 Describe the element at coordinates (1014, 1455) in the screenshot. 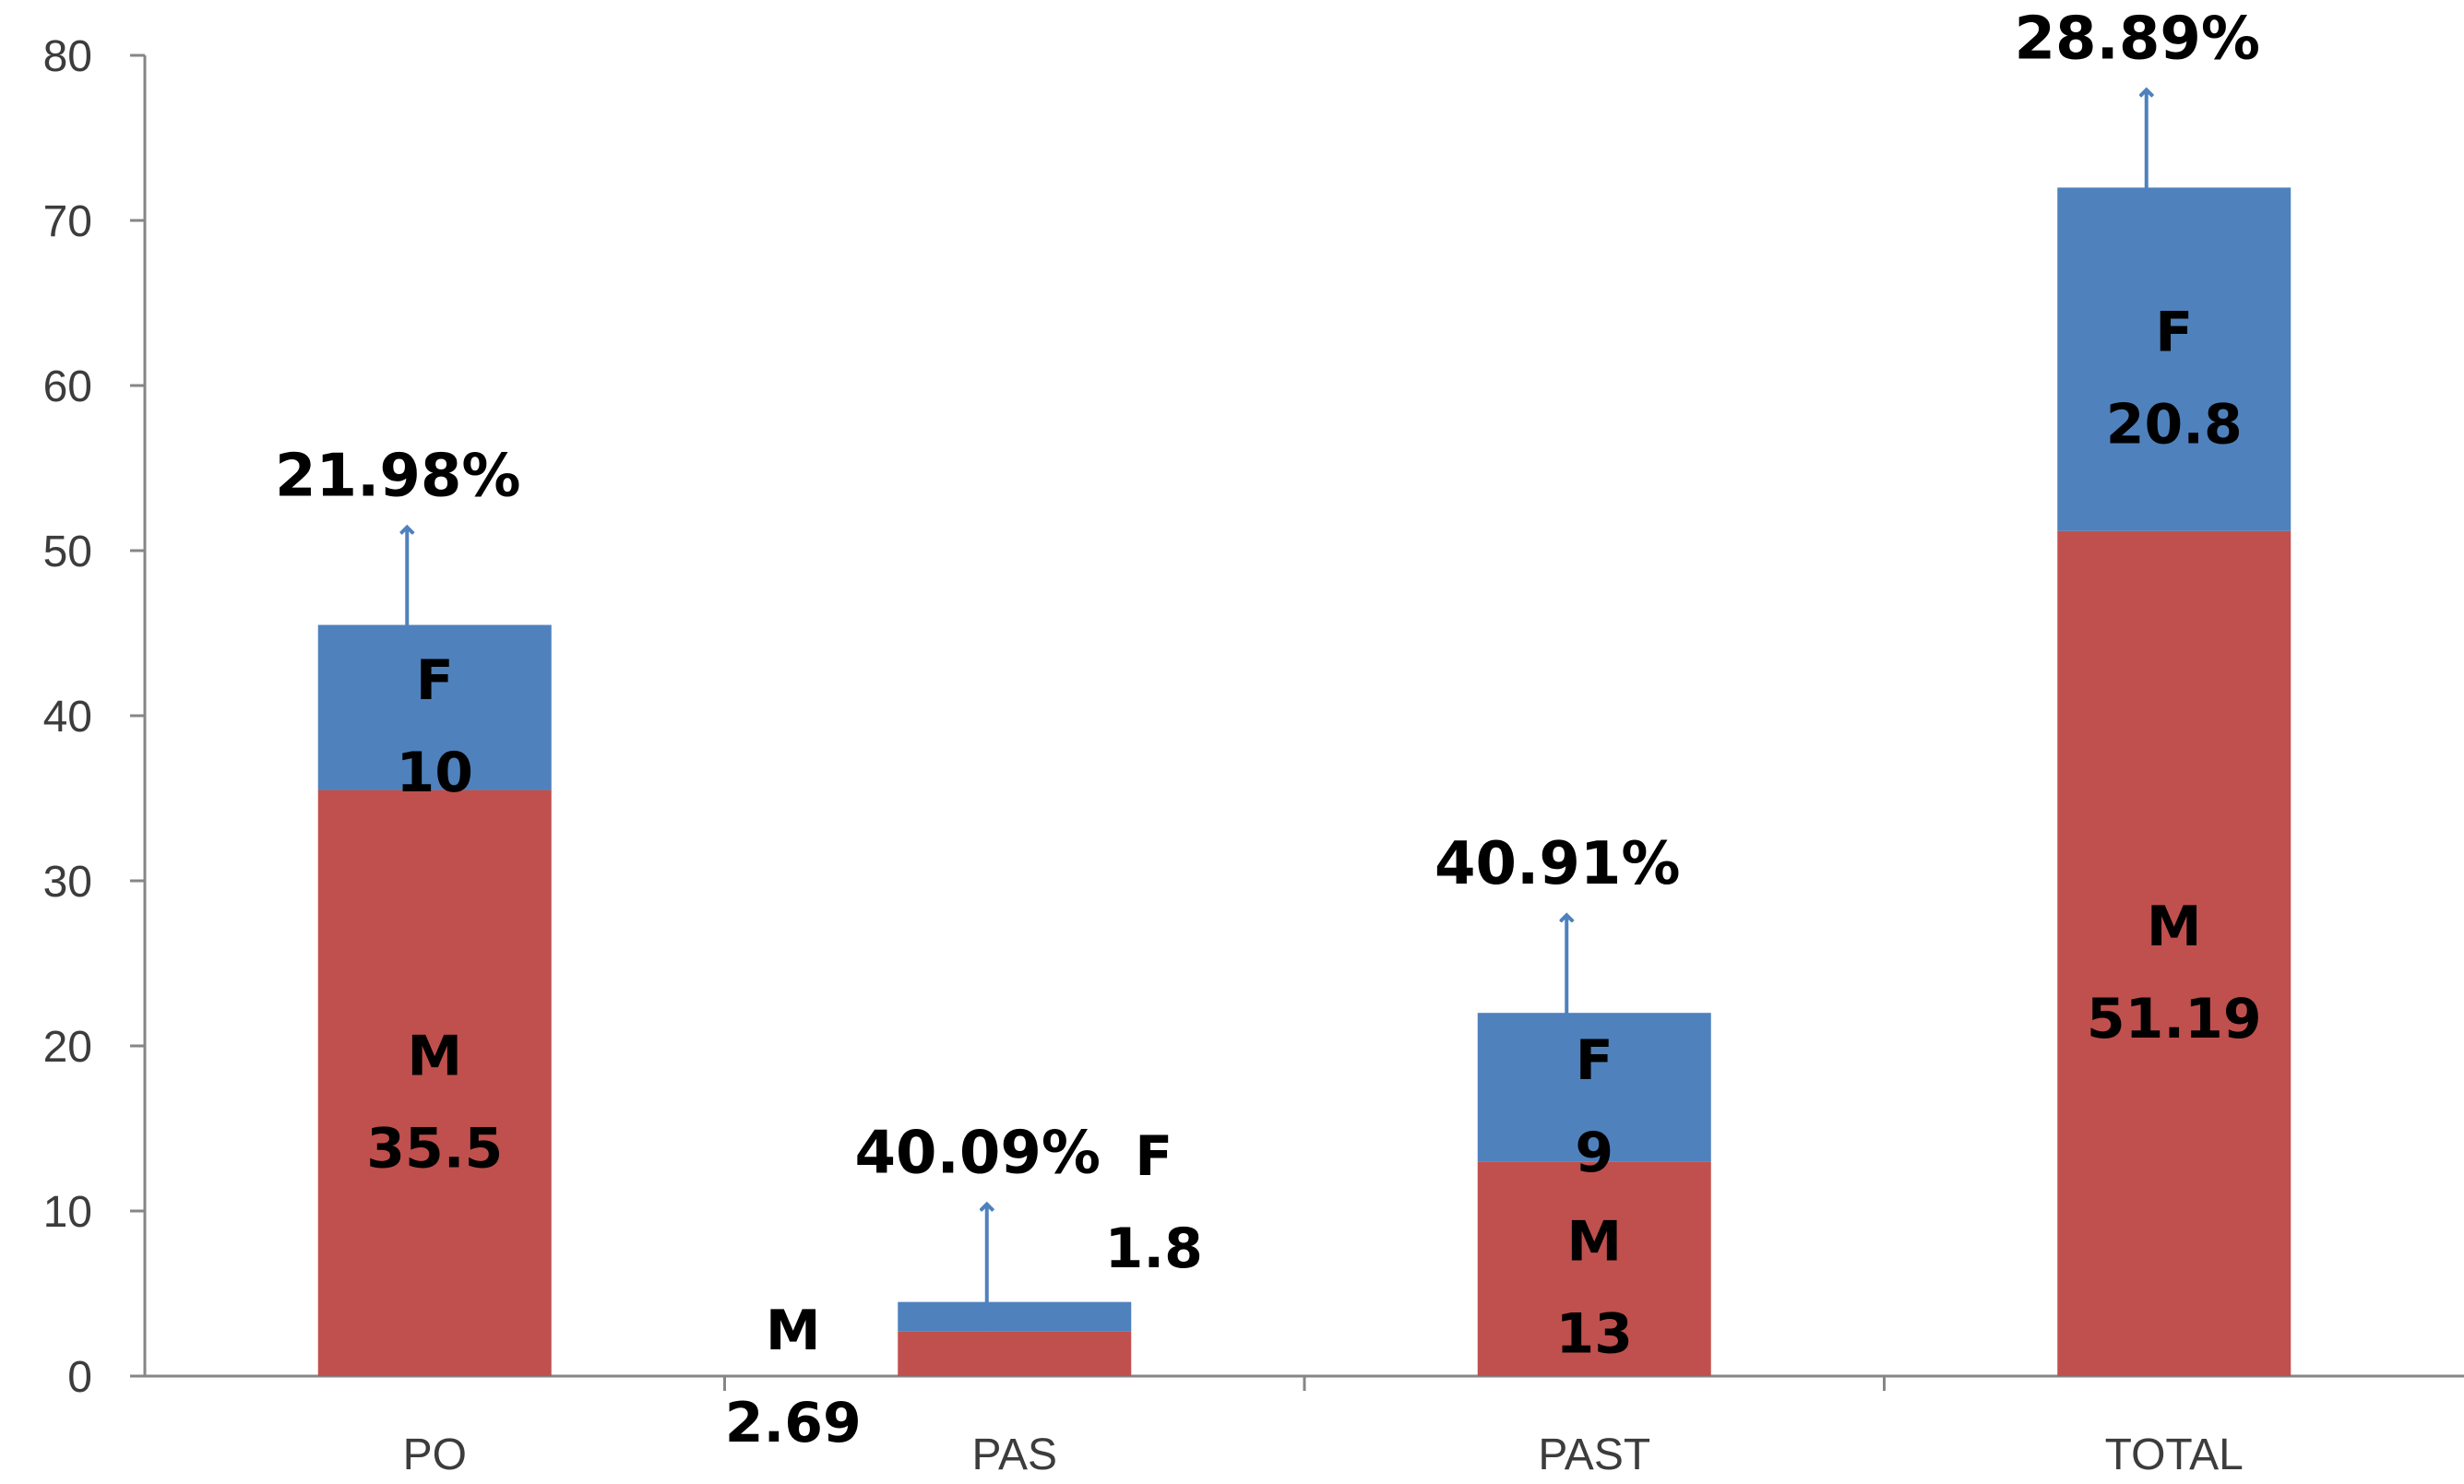

I see `x-category-label: PAS` at that location.